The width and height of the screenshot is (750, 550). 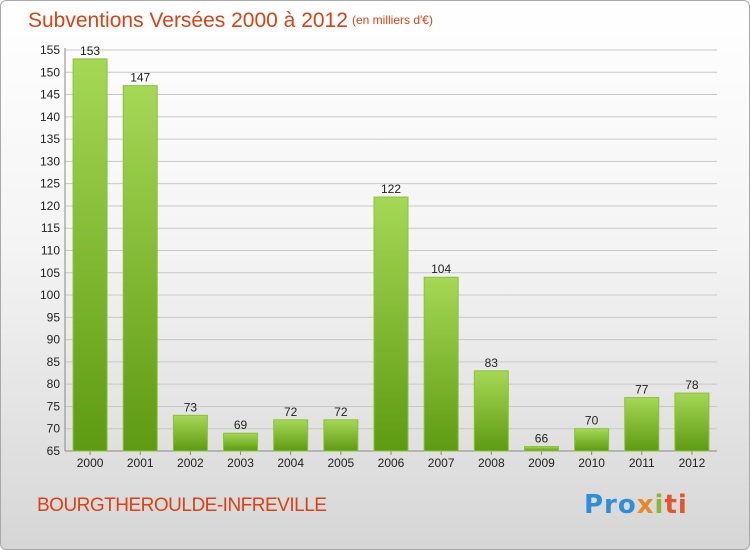 What do you see at coordinates (291, 412) in the screenshot?
I see `value-label-2004: 72` at bounding box center [291, 412].